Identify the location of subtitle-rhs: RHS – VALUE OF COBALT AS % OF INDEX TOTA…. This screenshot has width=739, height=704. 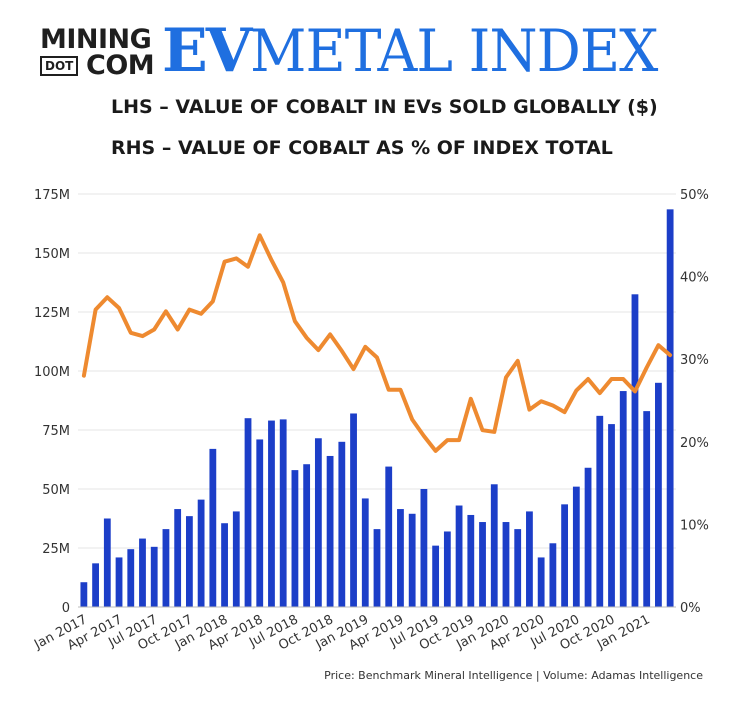
(362, 148).